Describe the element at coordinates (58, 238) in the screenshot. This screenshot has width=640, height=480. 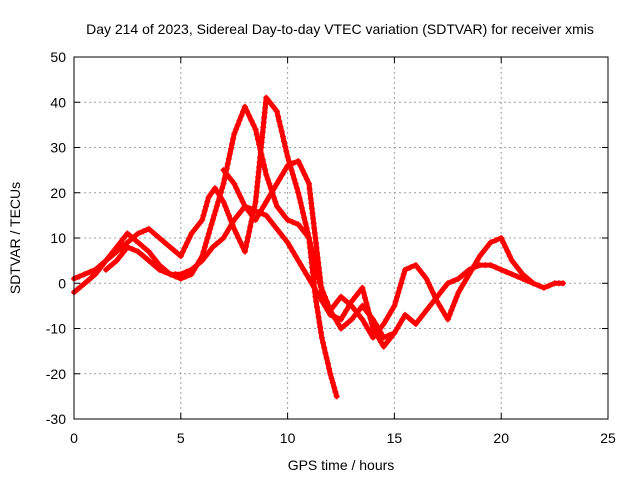
I see `y-tick-label: 10` at that location.